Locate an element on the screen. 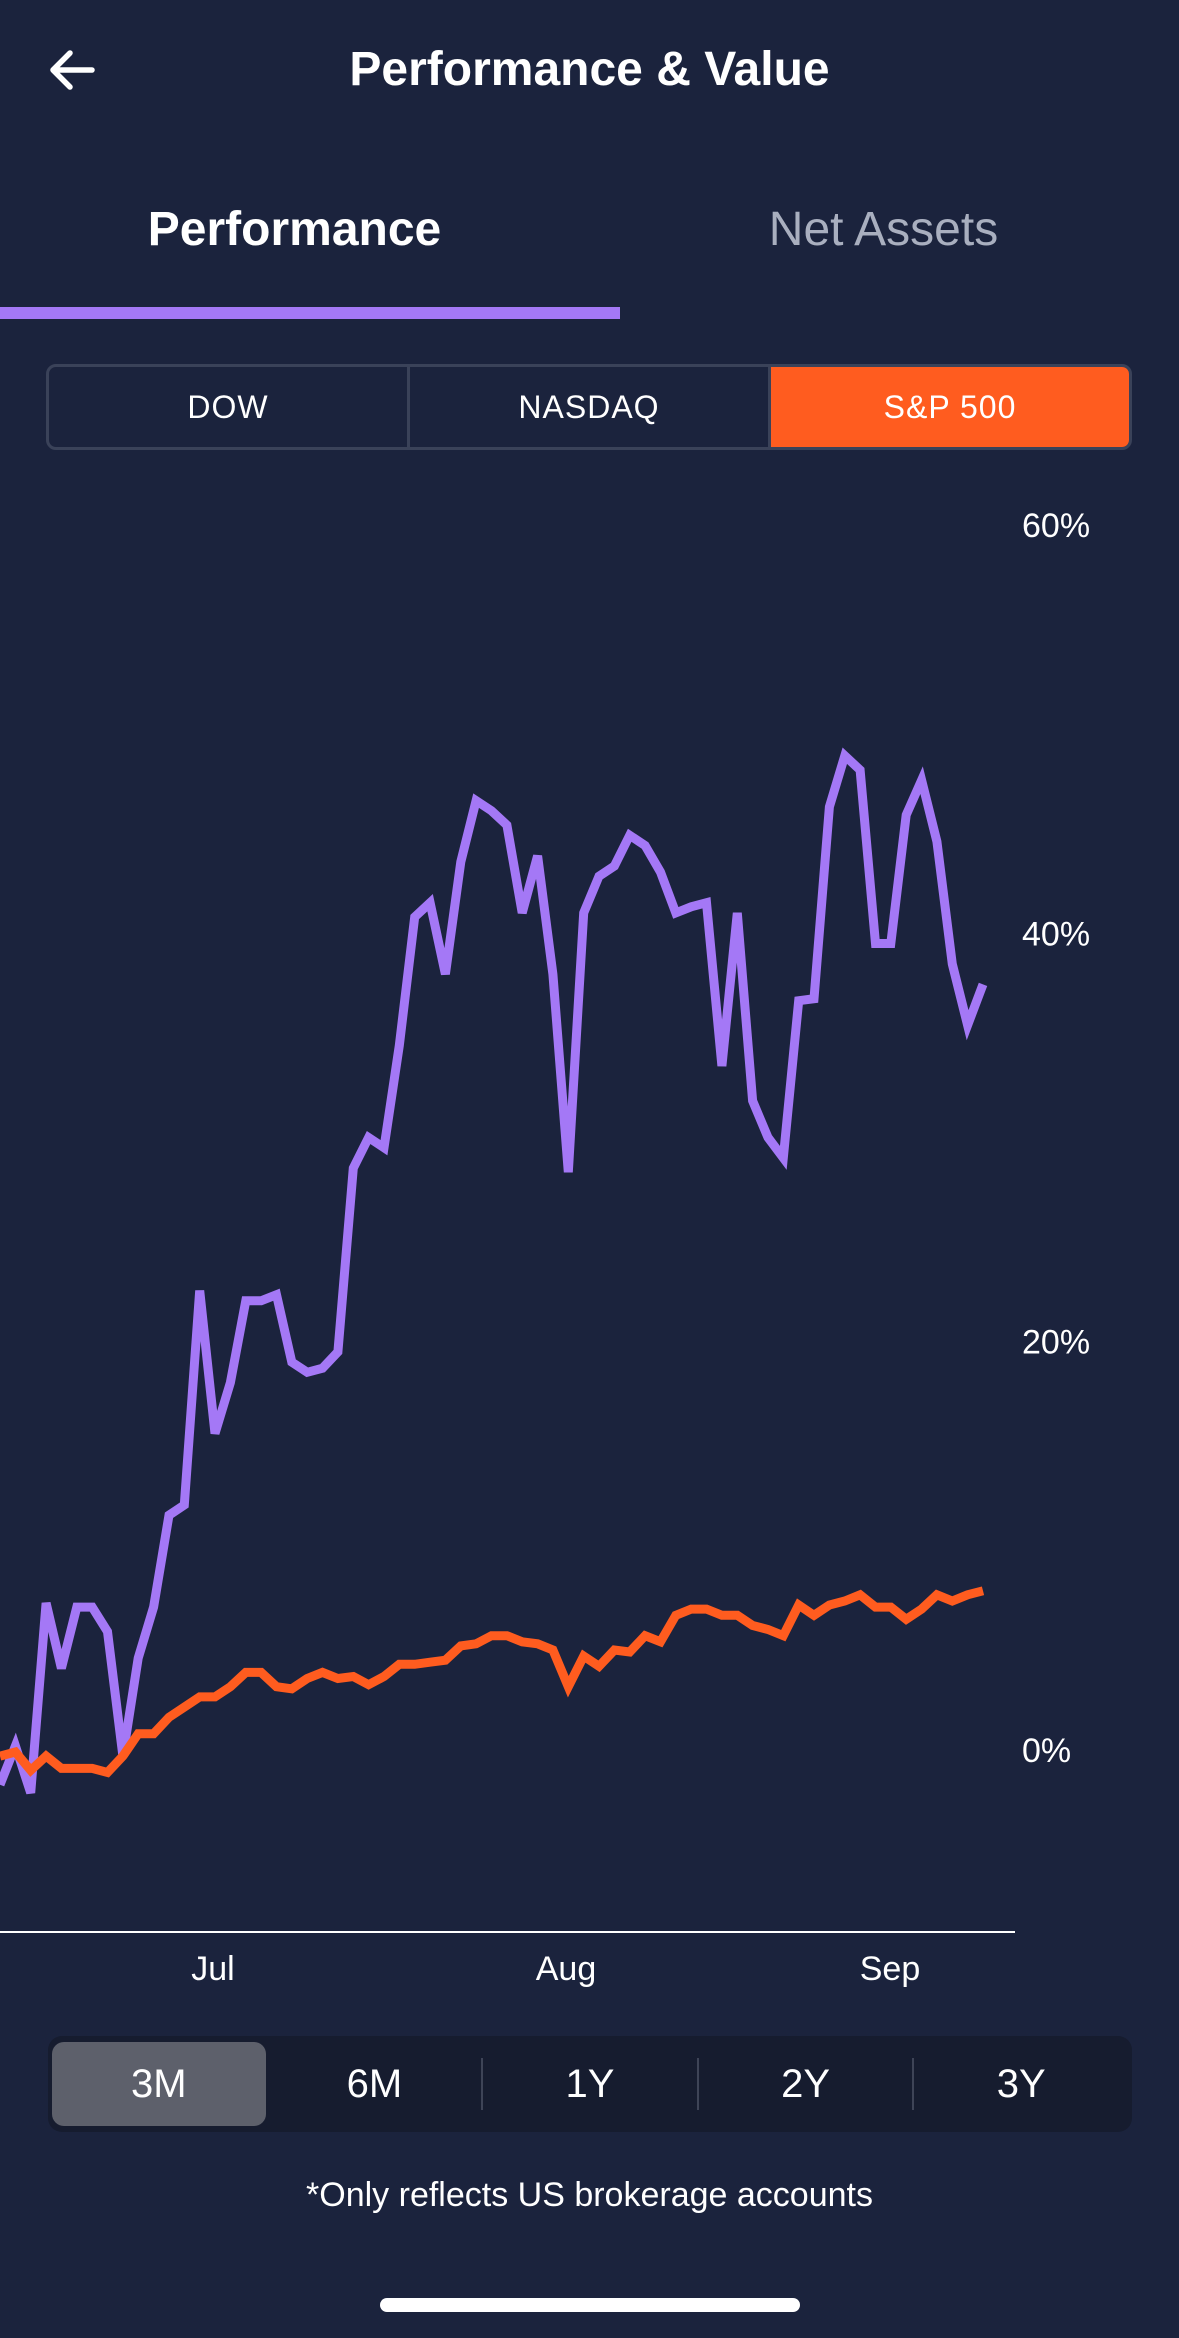 Image resolution: width=1179 pixels, height=2338 pixels. back-button is located at coordinates (72, 70).